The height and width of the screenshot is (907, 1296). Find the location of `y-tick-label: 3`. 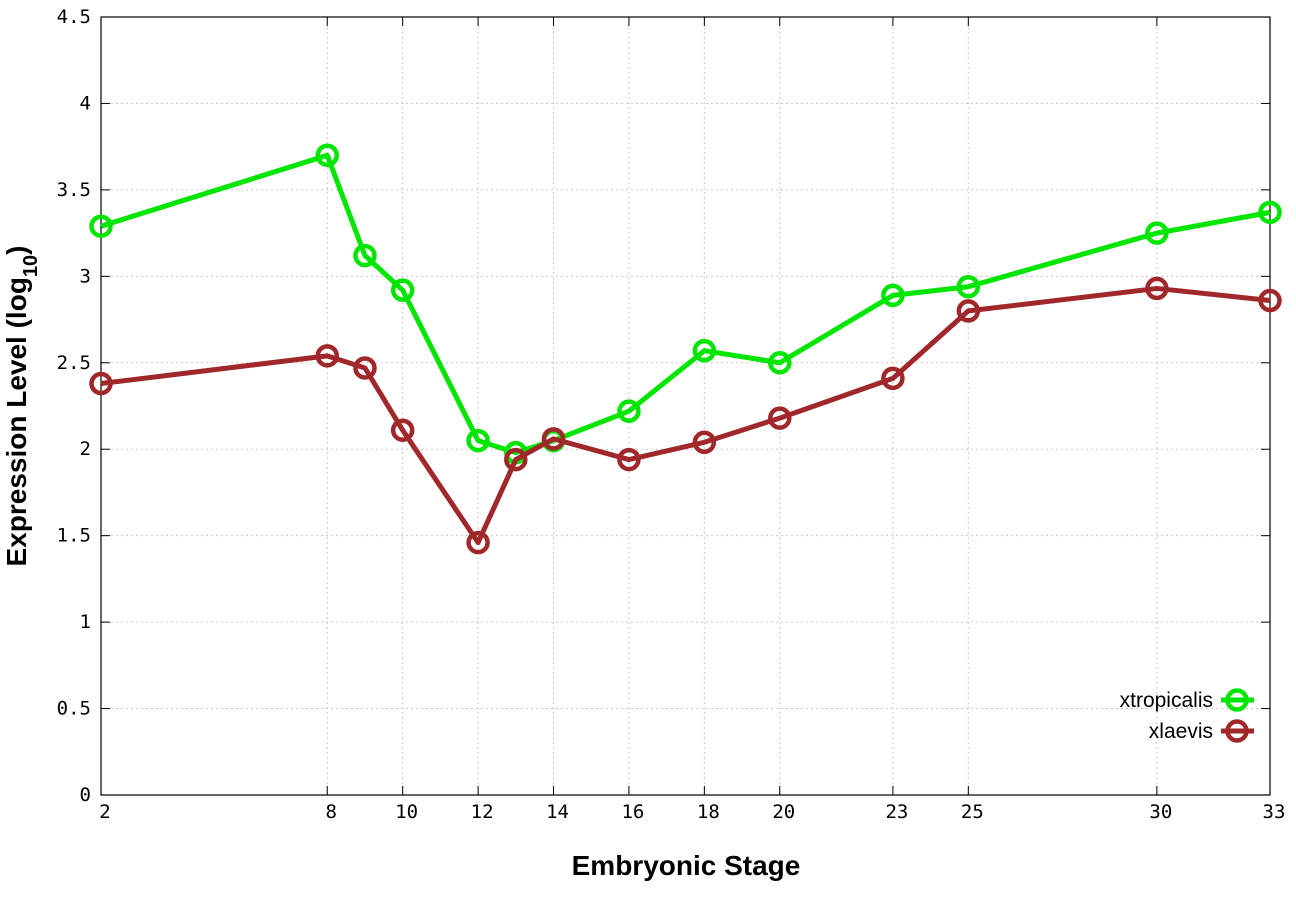

y-tick-label: 3 is located at coordinates (85, 276).